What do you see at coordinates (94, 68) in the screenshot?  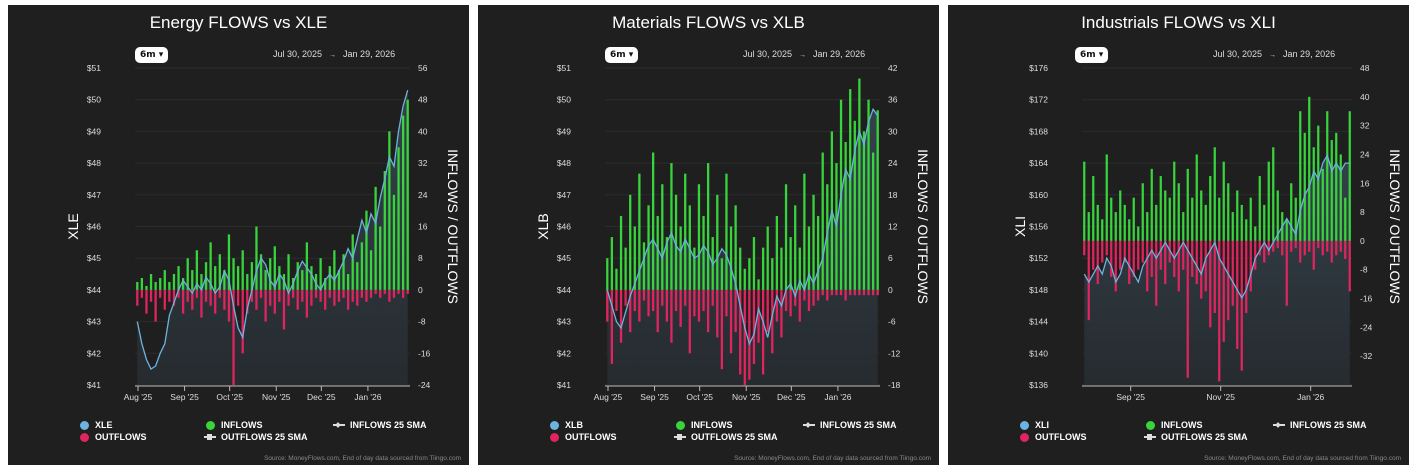 I see `y-left-tick-label: $51` at bounding box center [94, 68].